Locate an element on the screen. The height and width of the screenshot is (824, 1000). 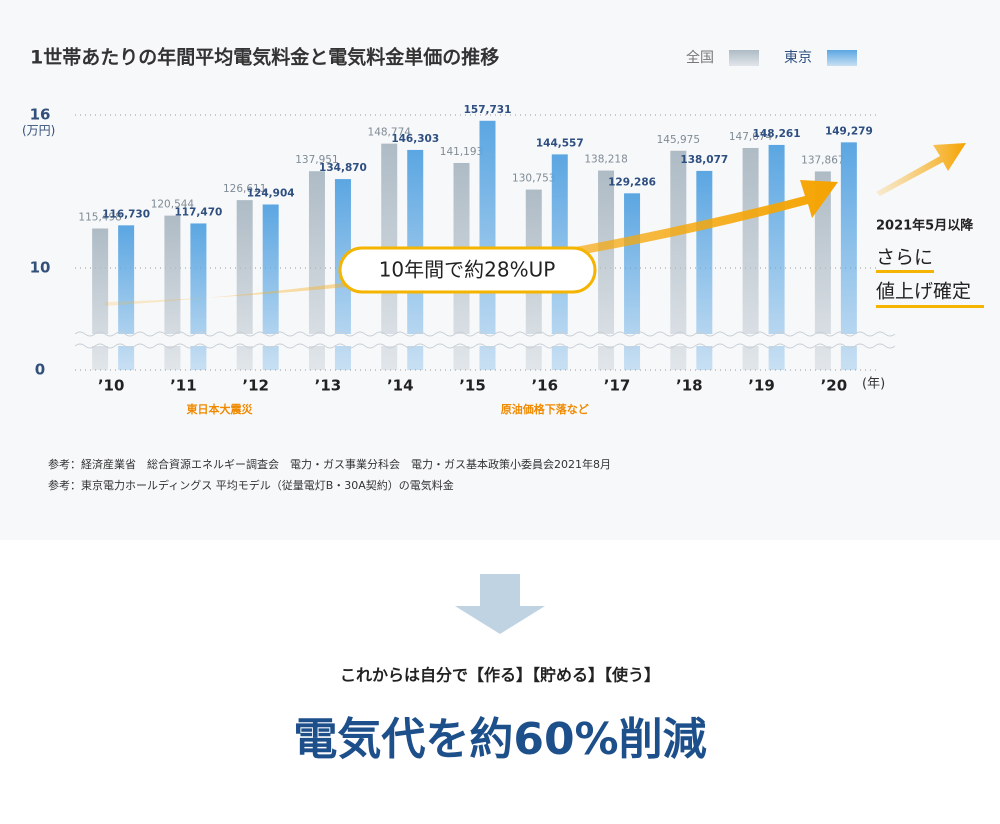
side-note-line: さらに is located at coordinates (904, 258).